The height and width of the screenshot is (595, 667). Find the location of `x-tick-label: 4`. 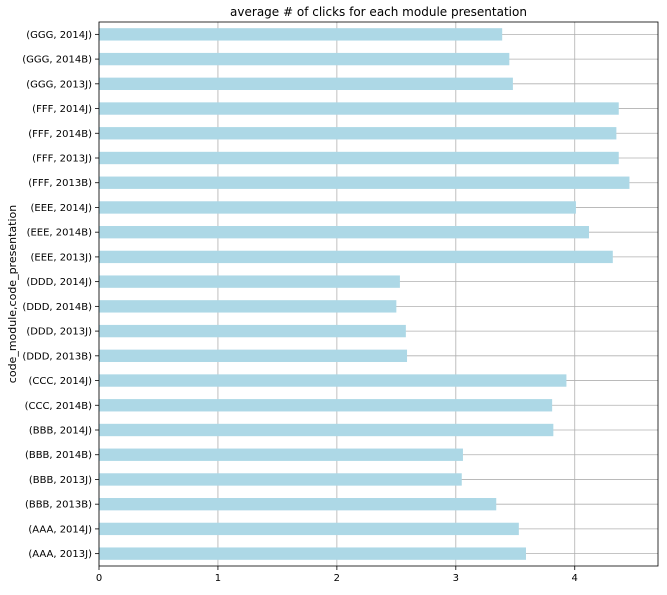

x-tick-label: 4 is located at coordinates (575, 578).